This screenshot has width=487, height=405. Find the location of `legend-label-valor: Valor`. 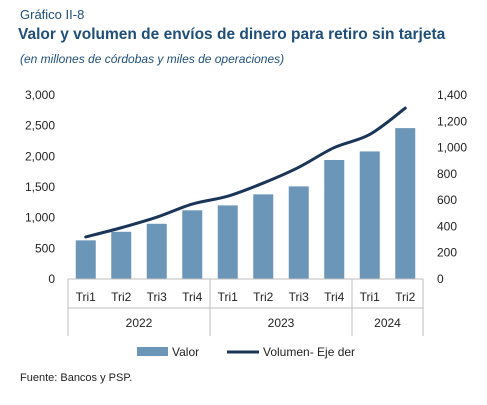

legend-label-valor: Valor is located at coordinates (185, 352).